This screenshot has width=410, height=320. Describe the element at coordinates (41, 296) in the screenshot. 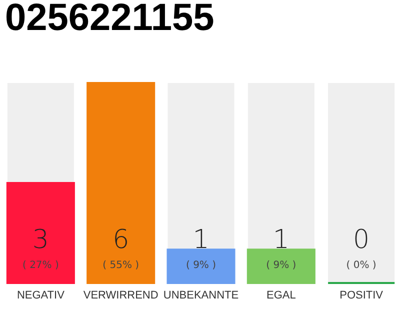

I see `x-tick-label: NEGATIV` at that location.